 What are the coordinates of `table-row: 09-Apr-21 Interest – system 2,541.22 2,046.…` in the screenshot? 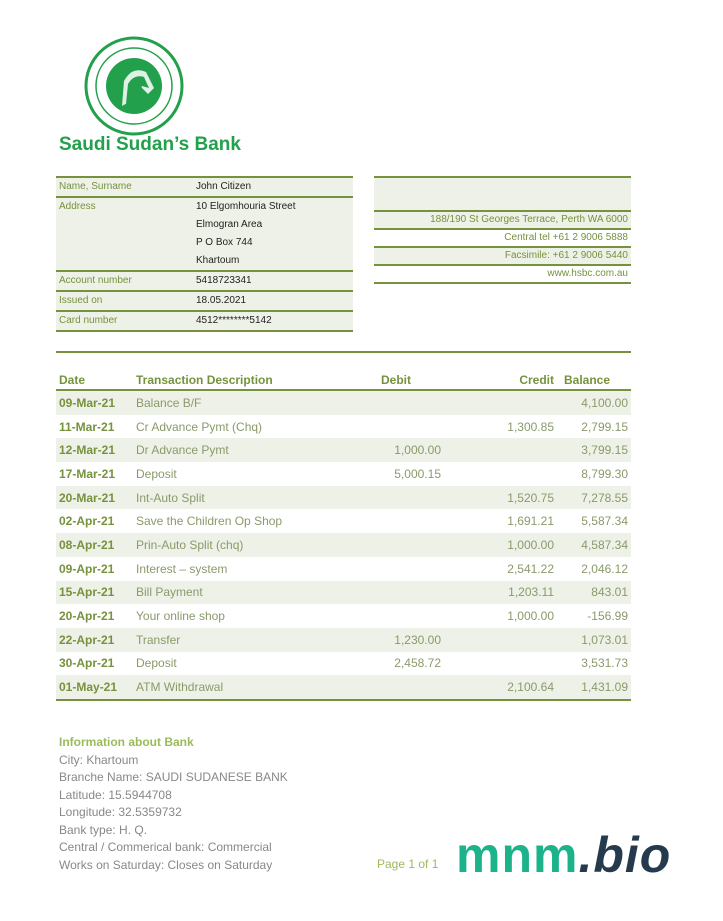 It's located at (343, 569).